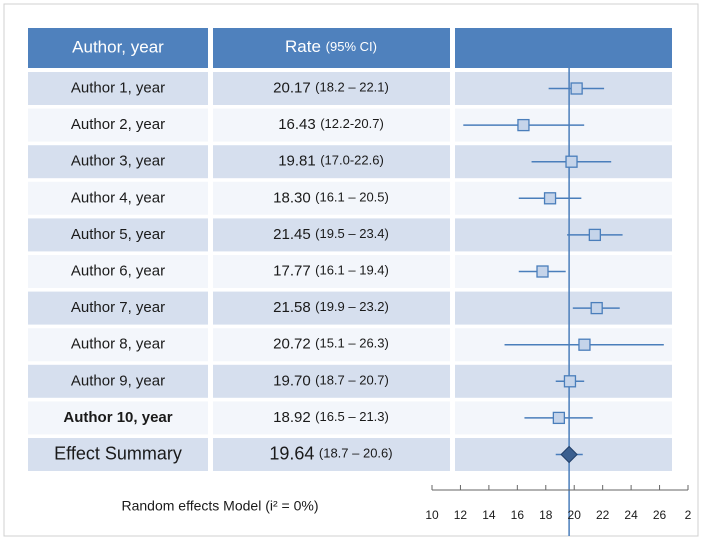  Describe the element at coordinates (352, 343) in the screenshot. I see `ci-text: (15.1 – 26.3)` at that location.